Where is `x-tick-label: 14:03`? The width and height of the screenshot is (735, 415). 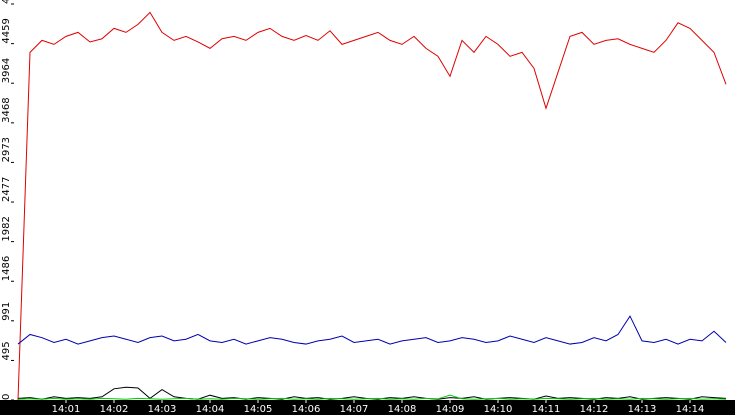 x-tick-label: 14:03 is located at coordinates (162, 409).